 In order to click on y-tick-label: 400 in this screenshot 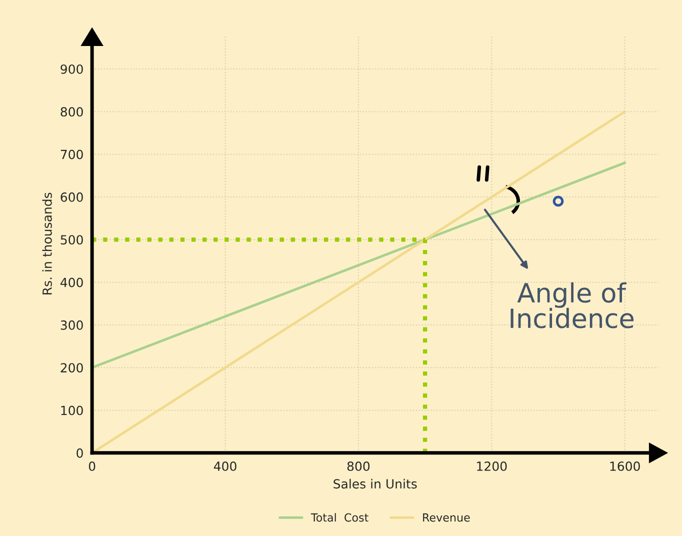, I will do `click(71, 283)`.